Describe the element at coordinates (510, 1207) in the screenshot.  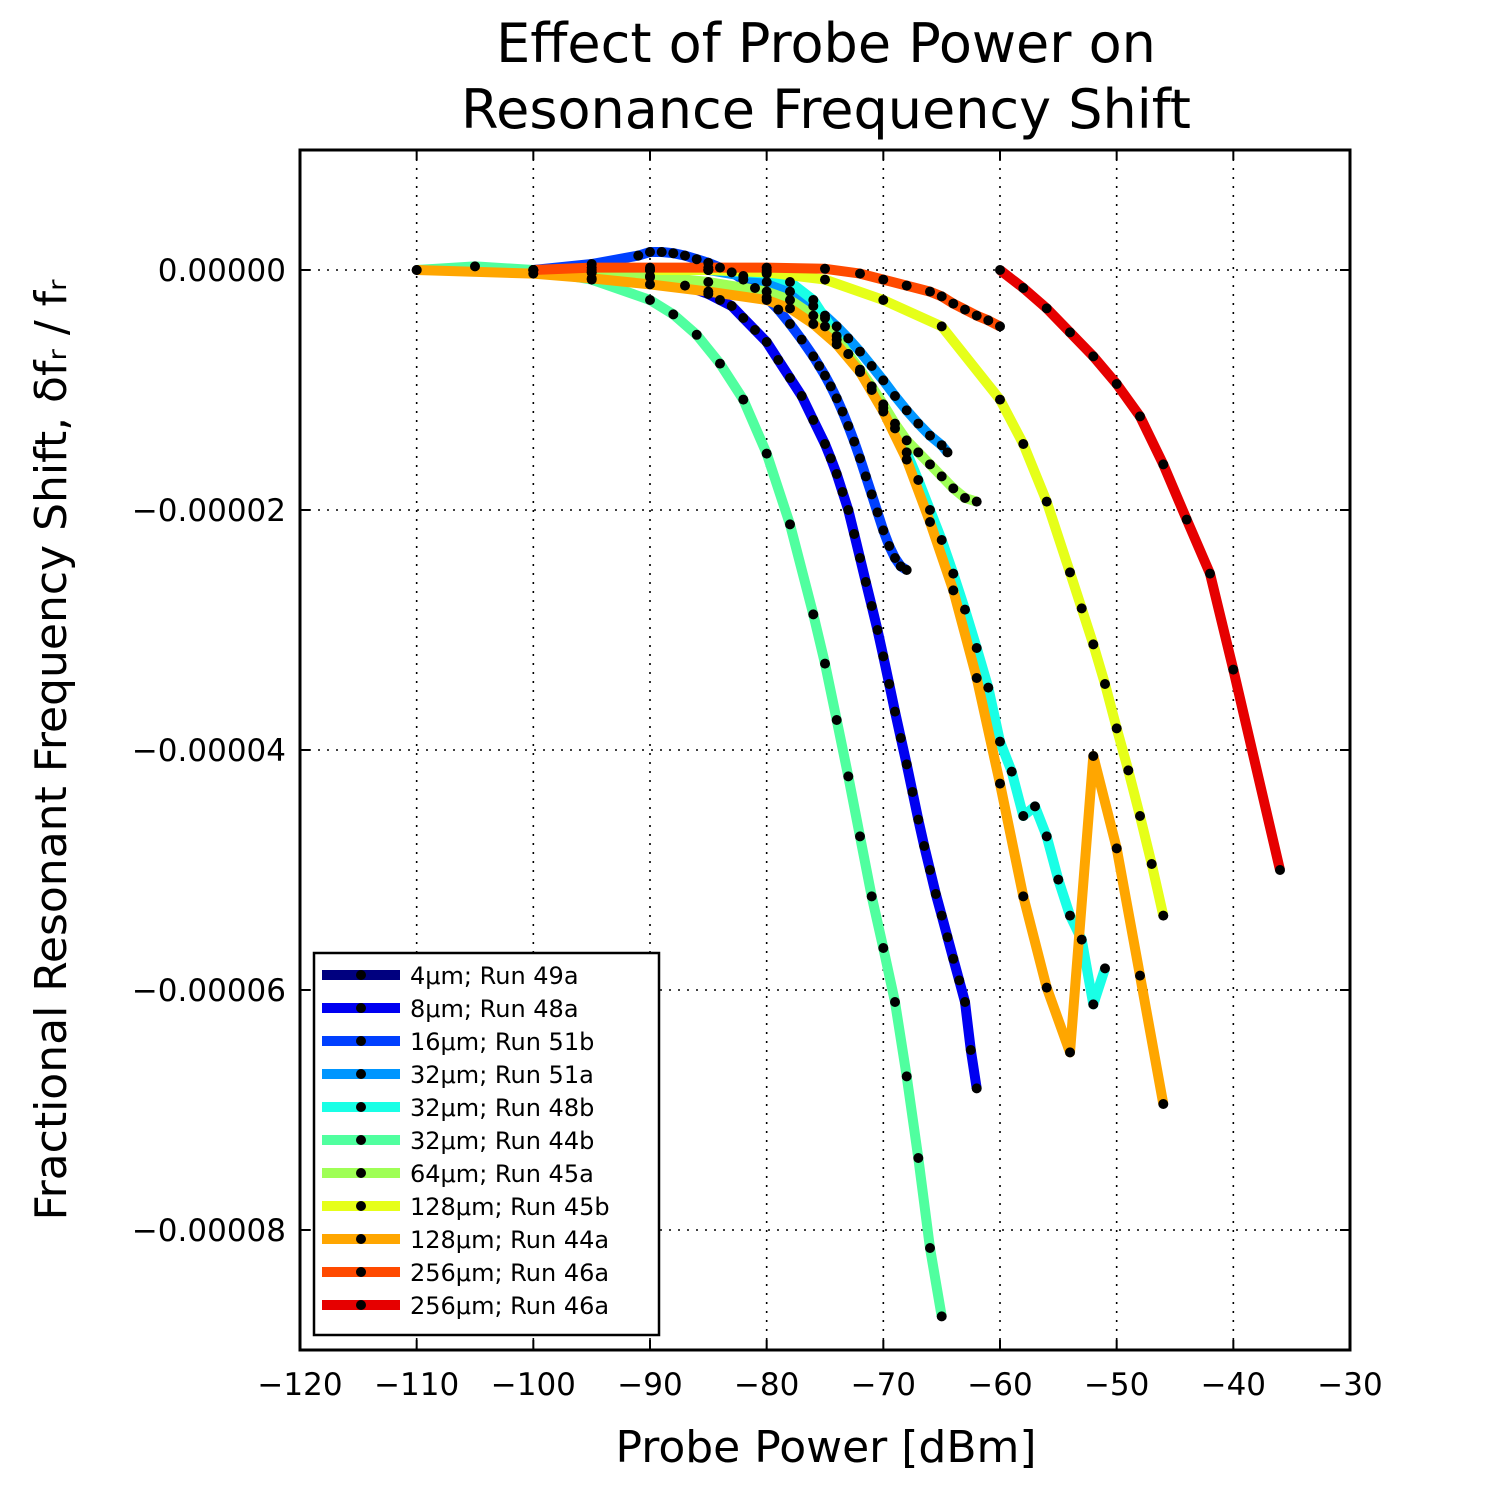
I see `legend-label: 128μm; Run 45b` at that location.